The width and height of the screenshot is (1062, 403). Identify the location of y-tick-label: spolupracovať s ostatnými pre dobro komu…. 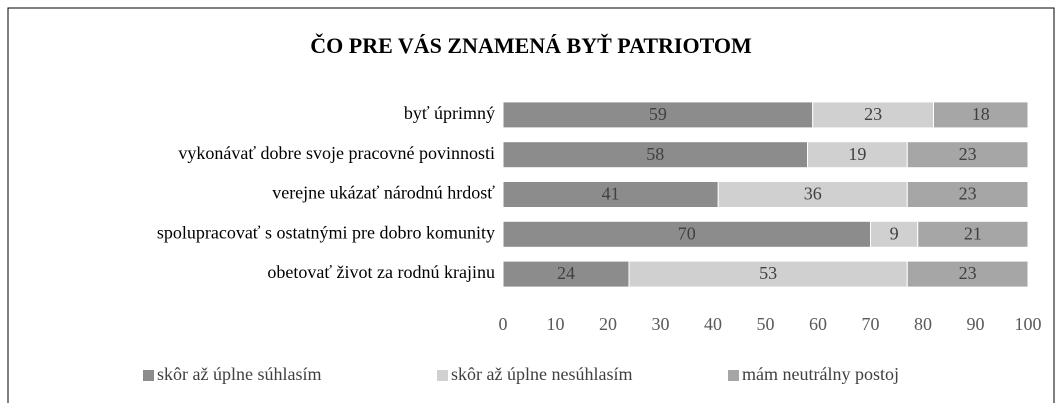
(326, 232).